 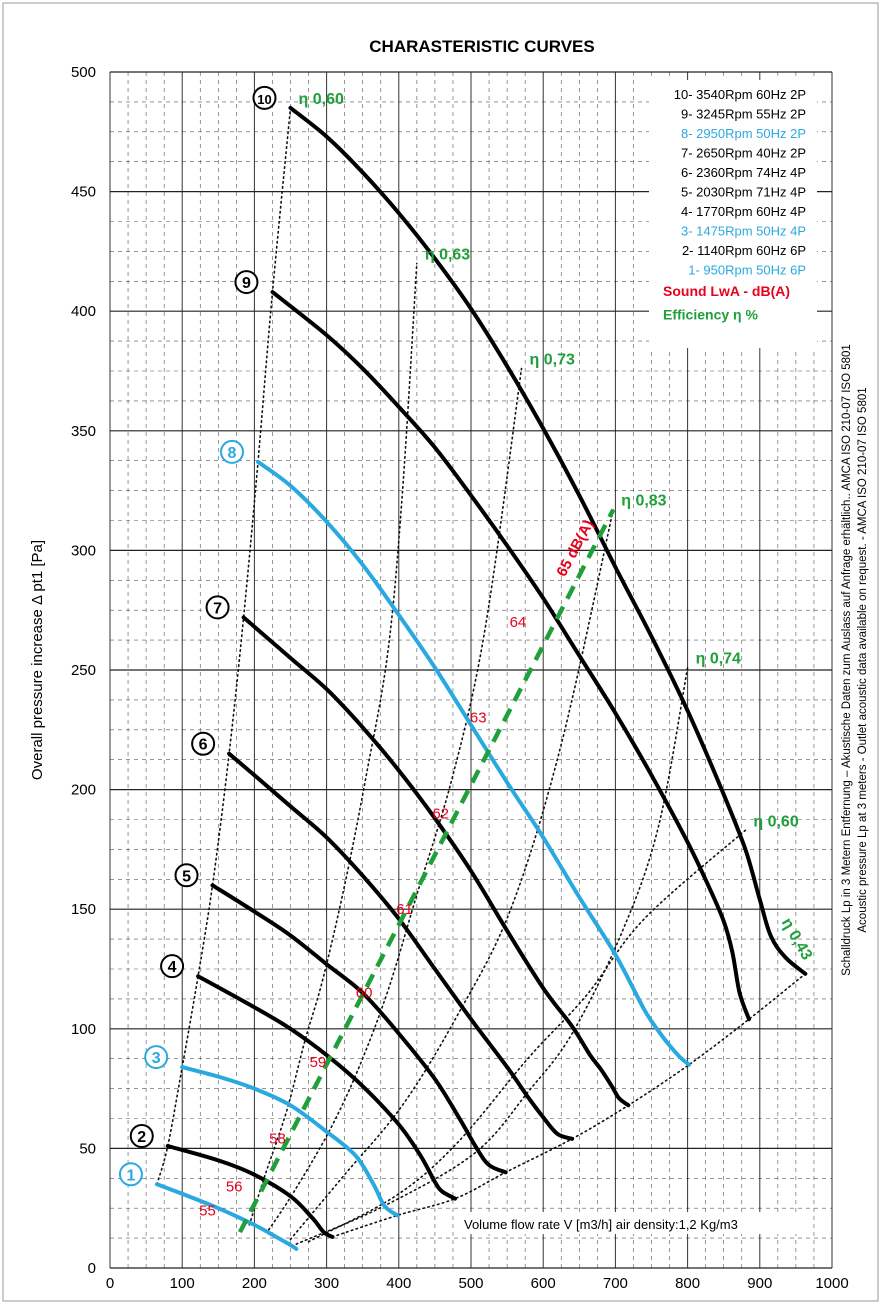 What do you see at coordinates (470, 1283) in the screenshot?
I see `x-tick-label: 500` at bounding box center [470, 1283].